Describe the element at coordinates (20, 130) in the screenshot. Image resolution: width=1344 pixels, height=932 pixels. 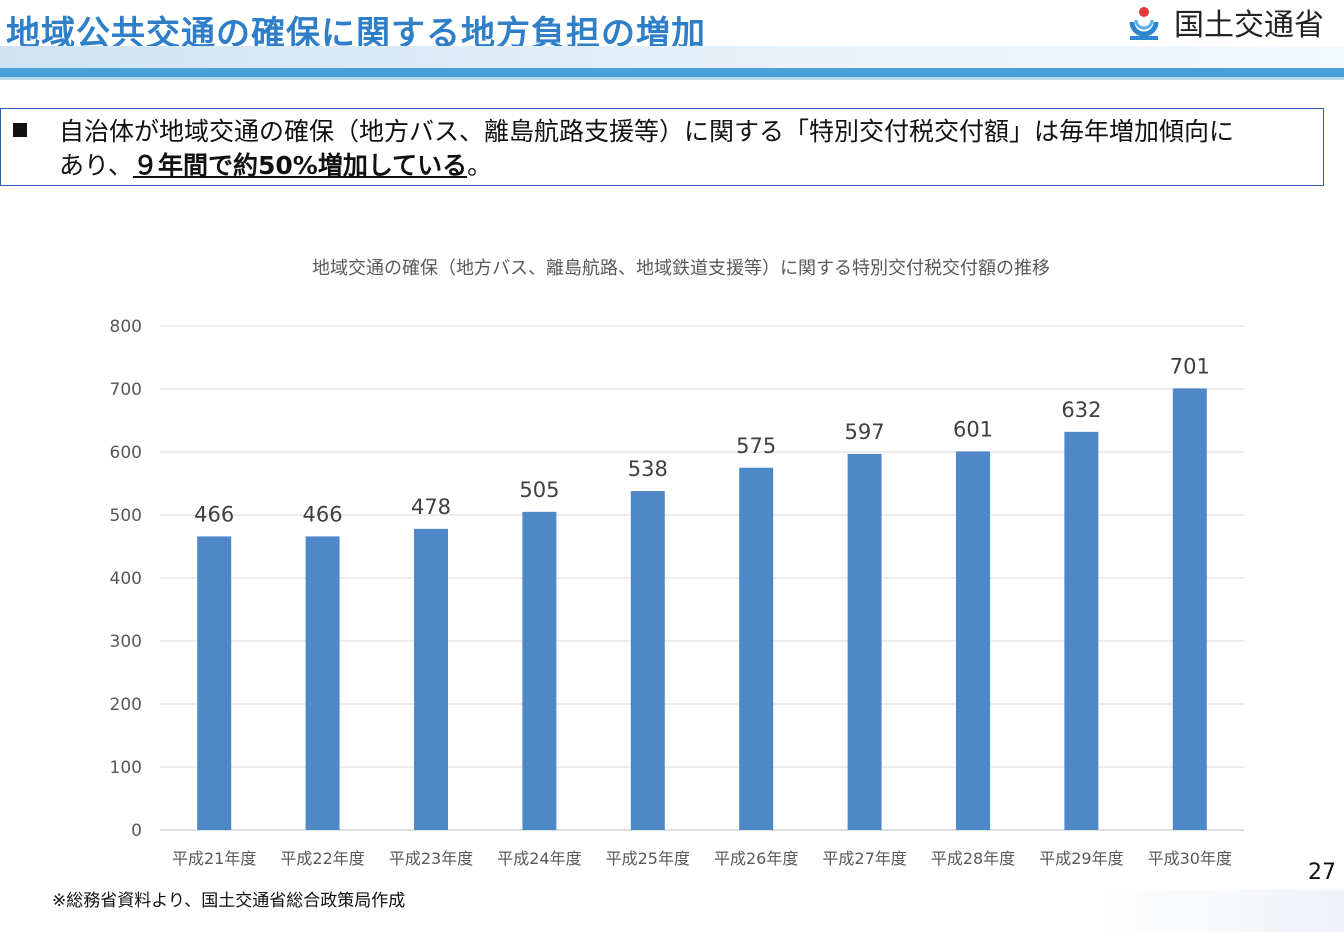
I see `bullet-square-icon` at that location.